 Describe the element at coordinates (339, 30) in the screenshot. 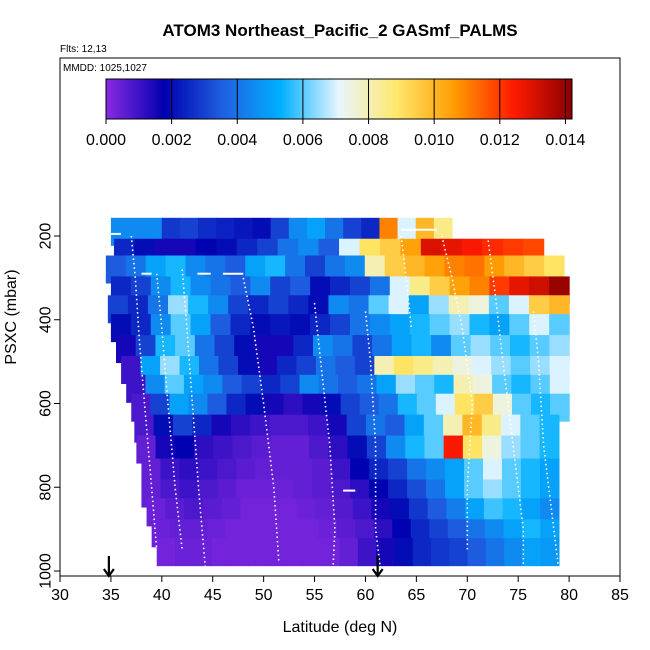

I see `chart-title: ATOM3 Northeast_Pacific_2 GASmf_PALMS` at that location.